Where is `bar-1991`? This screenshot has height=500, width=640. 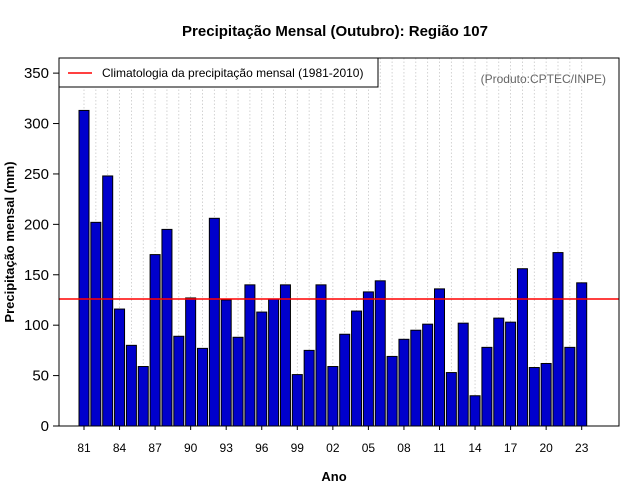
bar-1991 is located at coordinates (202, 387).